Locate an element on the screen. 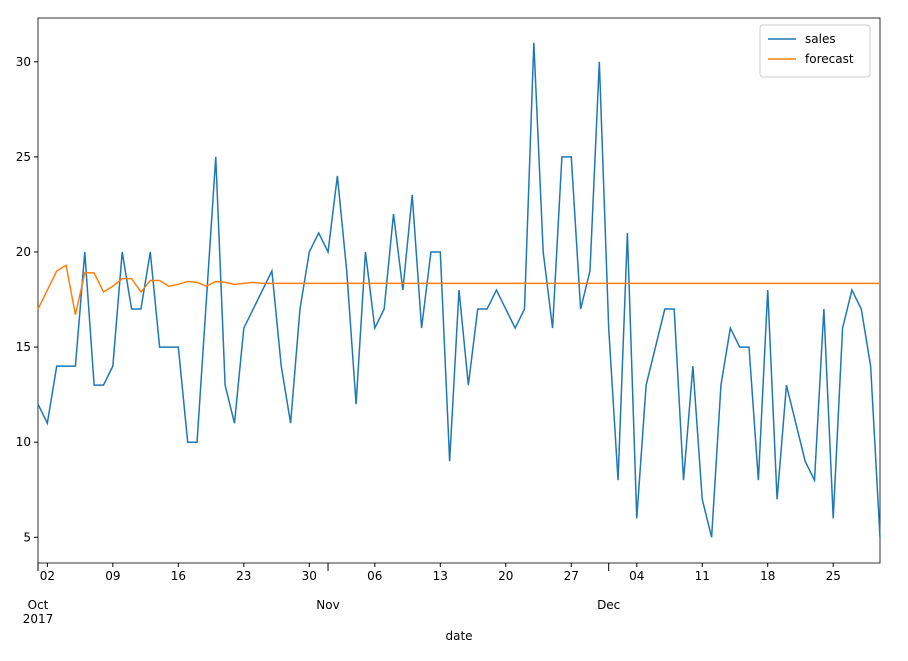 The height and width of the screenshot is (661, 908). y-tick-label: 30 is located at coordinates (23, 62).